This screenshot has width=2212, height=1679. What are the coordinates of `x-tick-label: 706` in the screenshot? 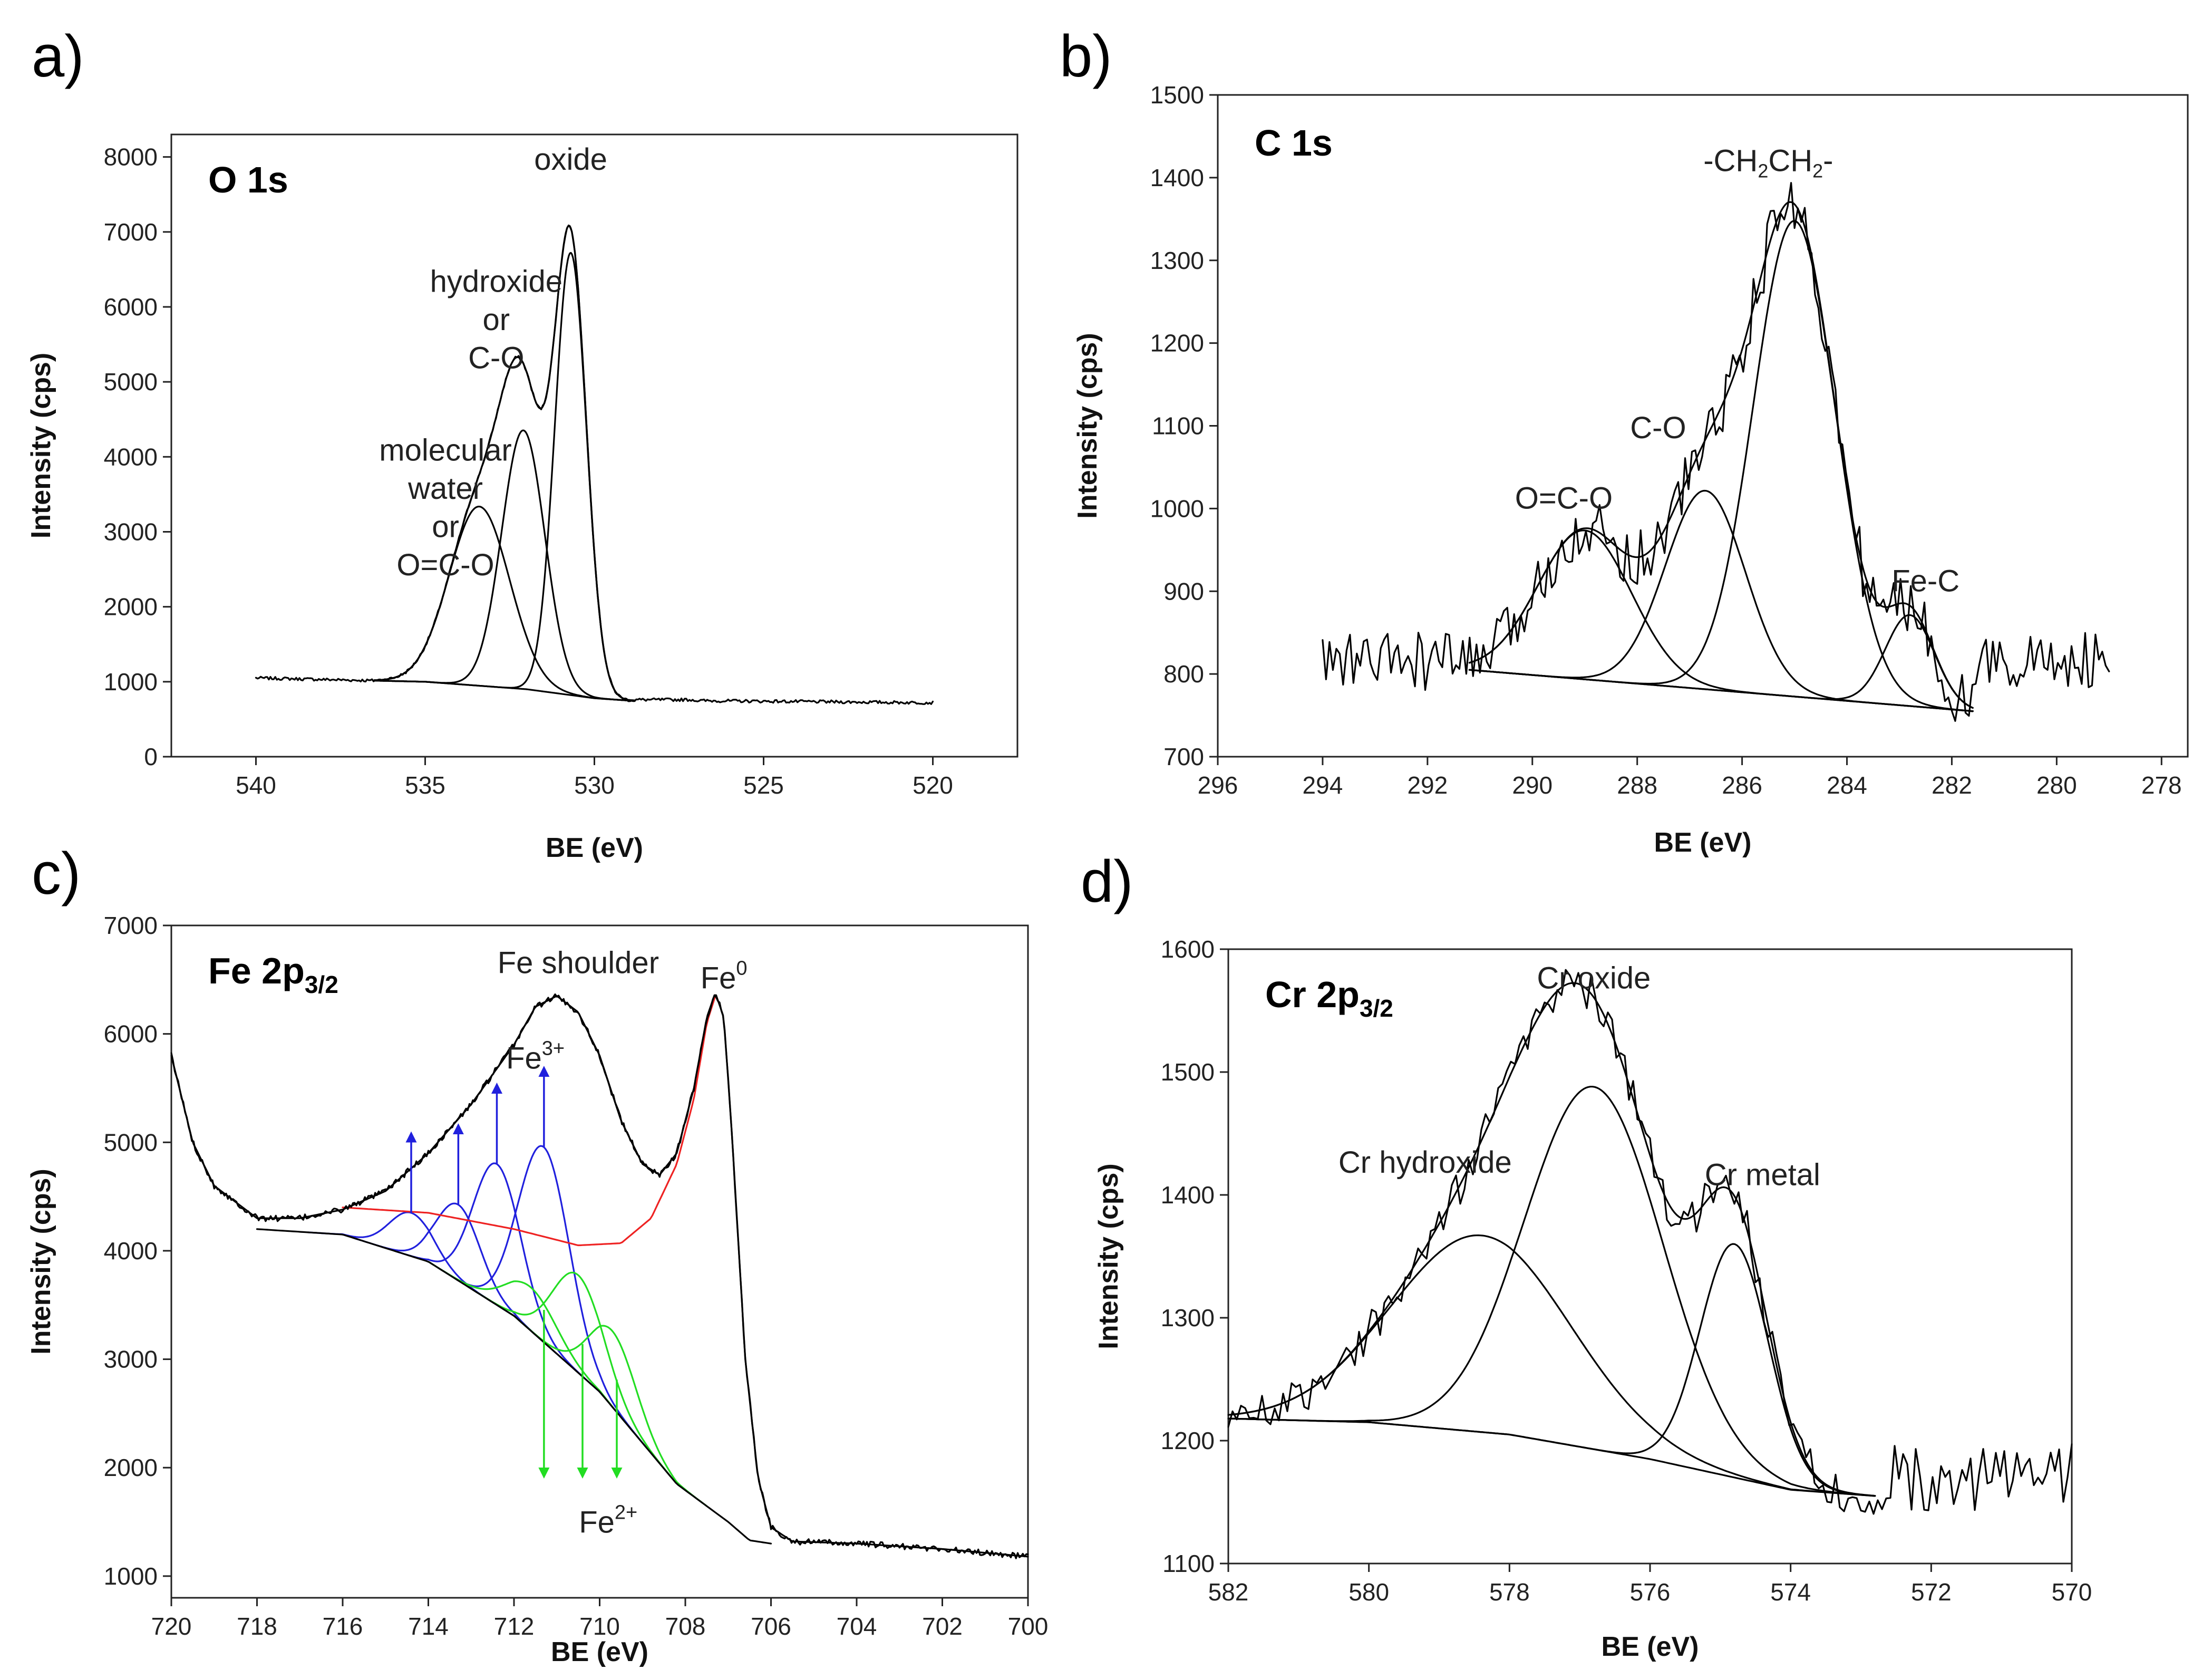 It's located at (771, 1626).